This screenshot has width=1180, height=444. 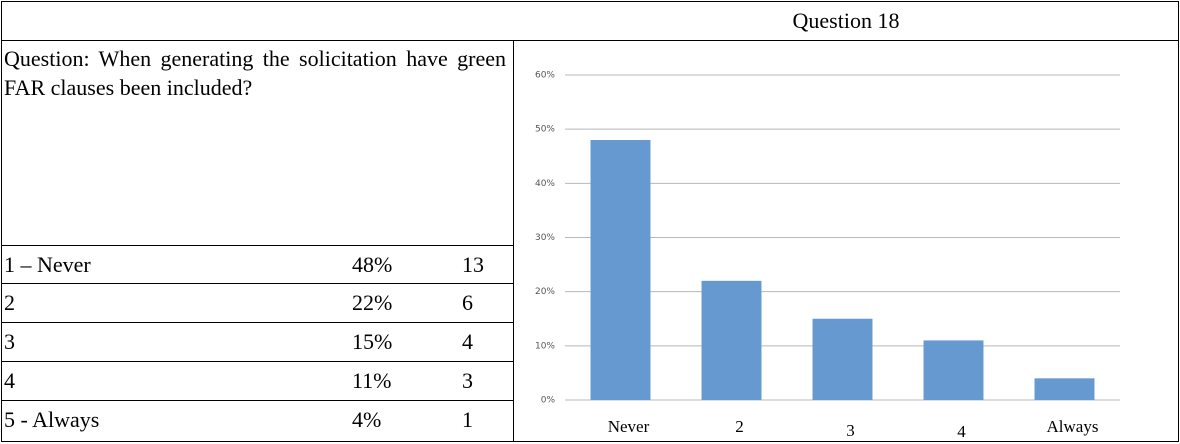 What do you see at coordinates (545, 130) in the screenshot?
I see `y-tick-label: 50%` at bounding box center [545, 130].